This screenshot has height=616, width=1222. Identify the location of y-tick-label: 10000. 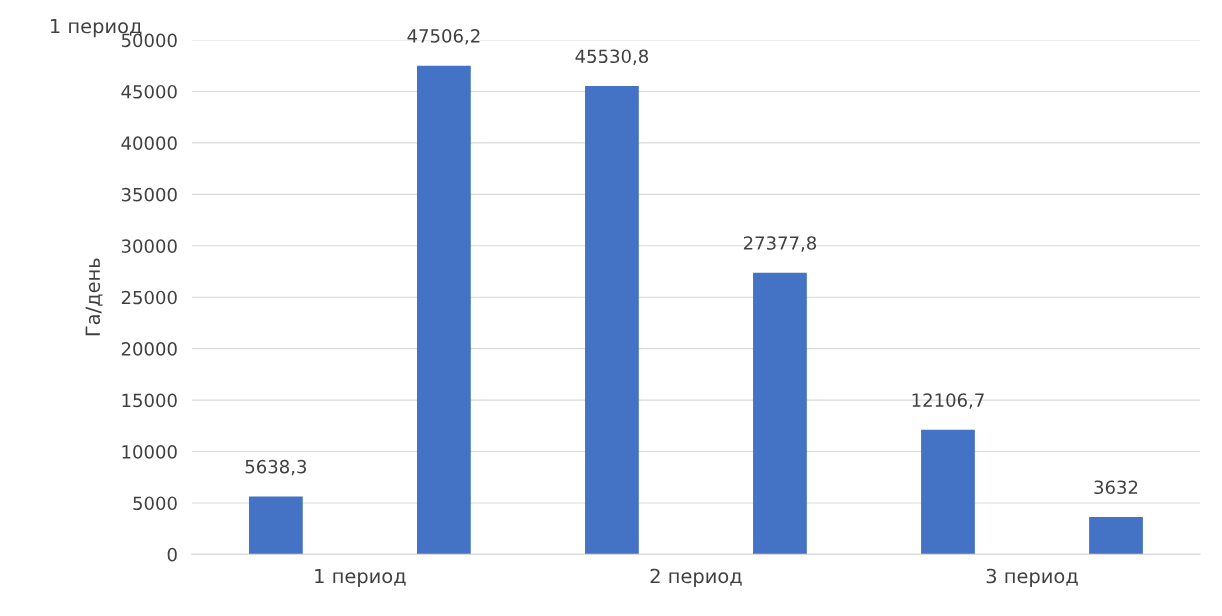
(149, 451).